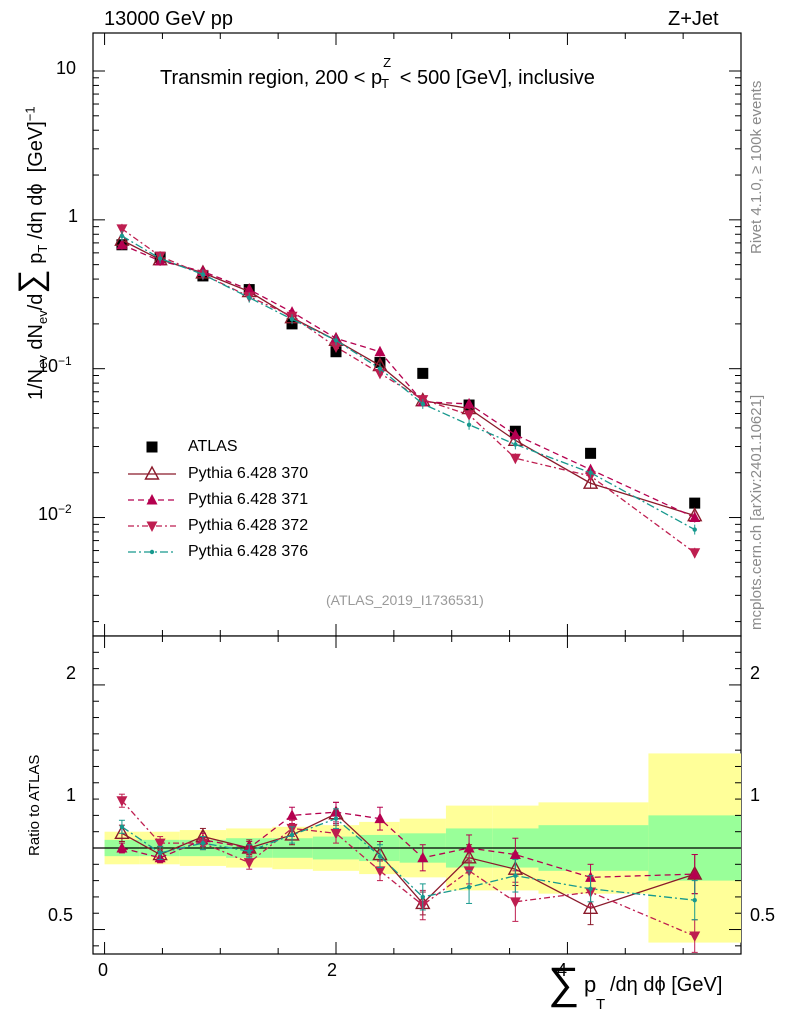 The image size is (786, 1024). Describe the element at coordinates (48, 366) in the screenshot. I see `y-tick-base: 10` at that location.